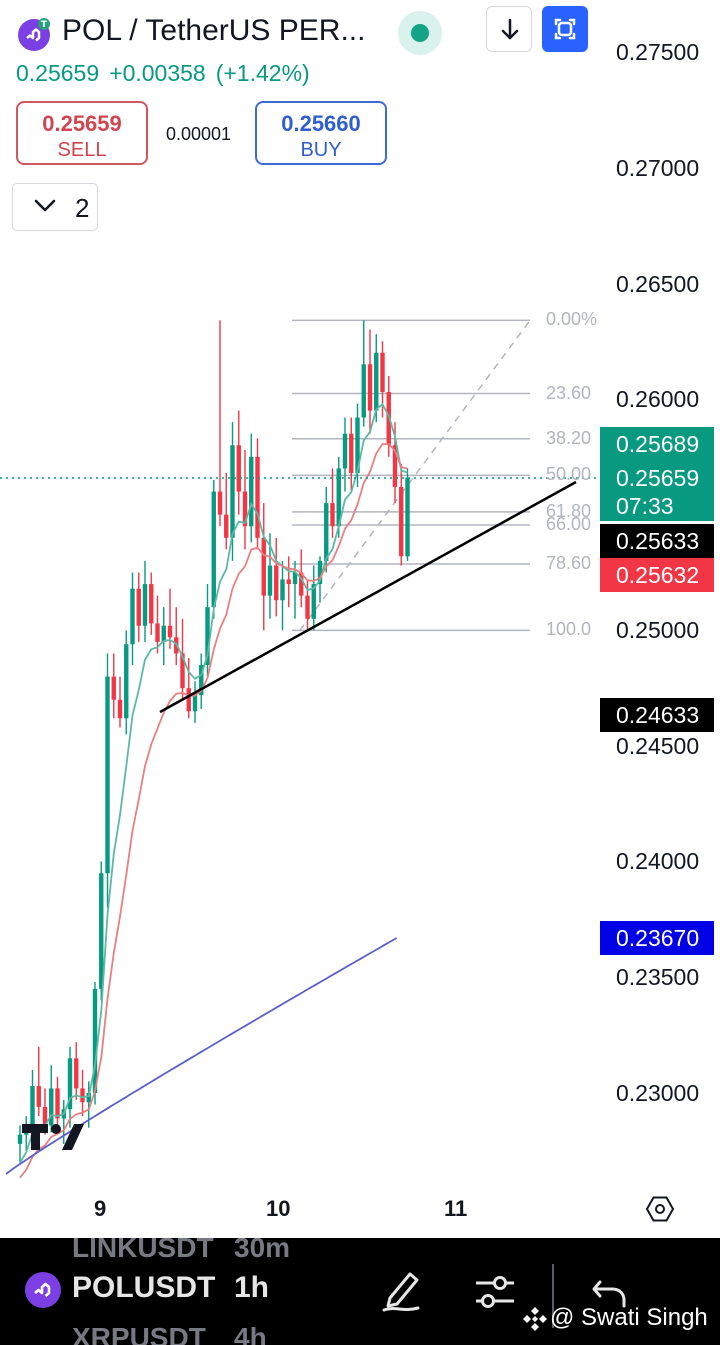 Image resolution: width=720 pixels, height=1345 pixels. Describe the element at coordinates (572, 319) in the screenshot. I see `fib-level-label: 0.00%` at that location.